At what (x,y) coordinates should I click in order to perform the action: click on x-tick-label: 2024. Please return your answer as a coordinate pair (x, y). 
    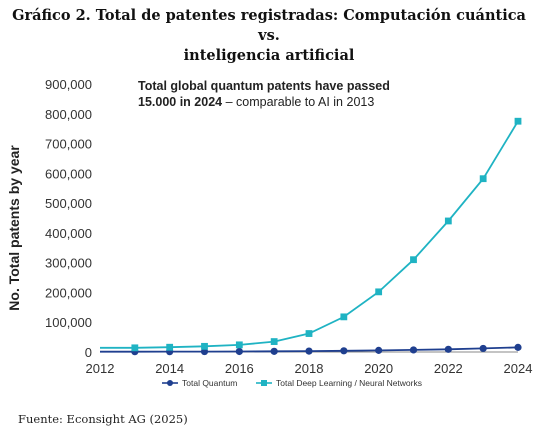
    Looking at the image, I should click on (518, 368).